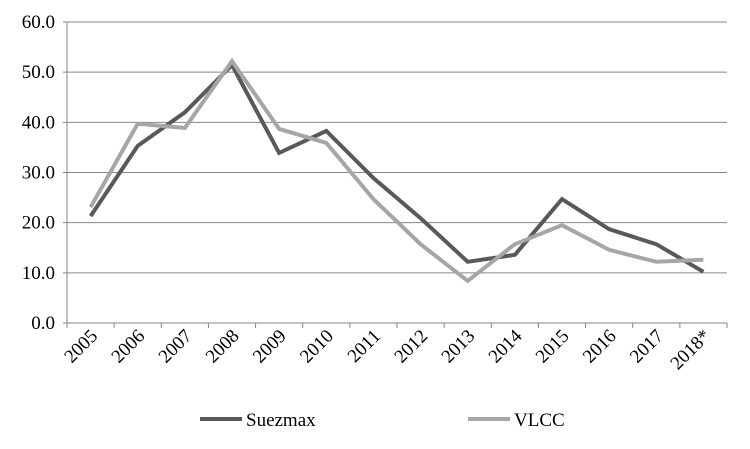  What do you see at coordinates (506, 346) in the screenshot?
I see `x-tick-label: 2014` at bounding box center [506, 346].